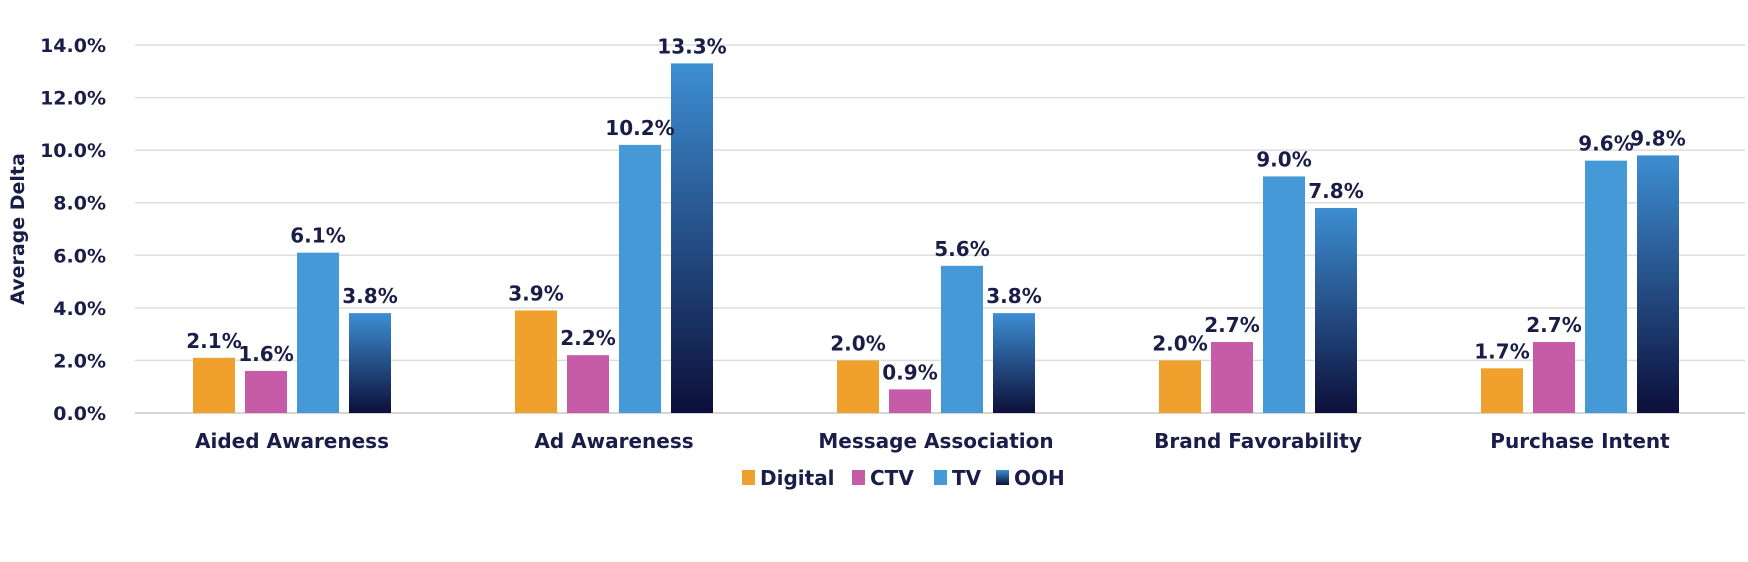 The height and width of the screenshot is (562, 1748). Describe the element at coordinates (1336, 310) in the screenshot. I see `bar-ooh-brand-favorability` at that location.